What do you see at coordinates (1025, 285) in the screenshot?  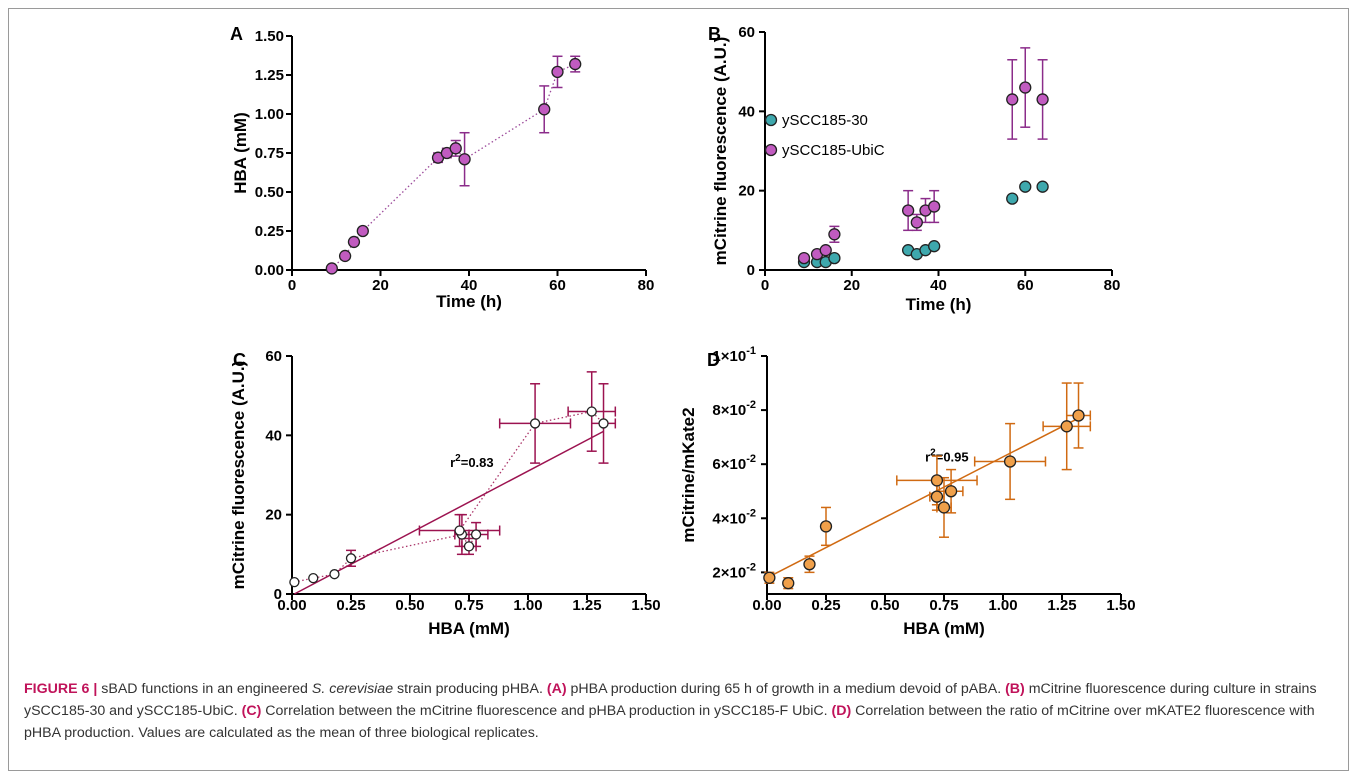 I see `x-tick-label: 60` at bounding box center [1025, 285].